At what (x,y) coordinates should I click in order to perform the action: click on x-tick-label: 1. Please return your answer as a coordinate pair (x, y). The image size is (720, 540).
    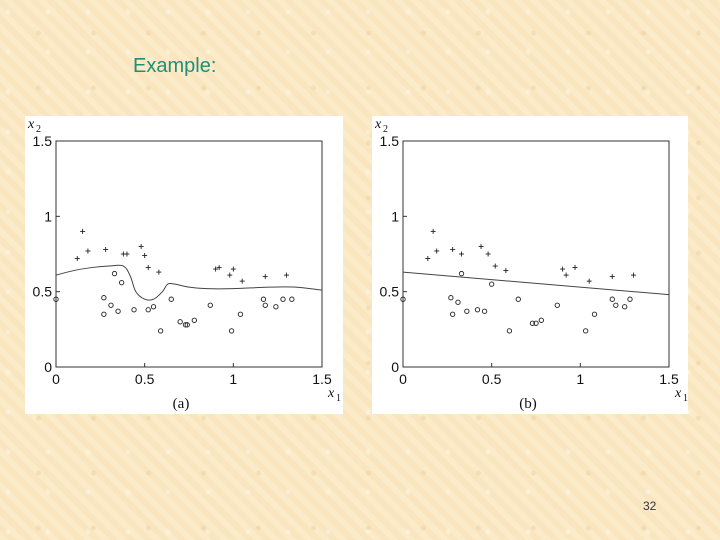
    Looking at the image, I should click on (233, 379).